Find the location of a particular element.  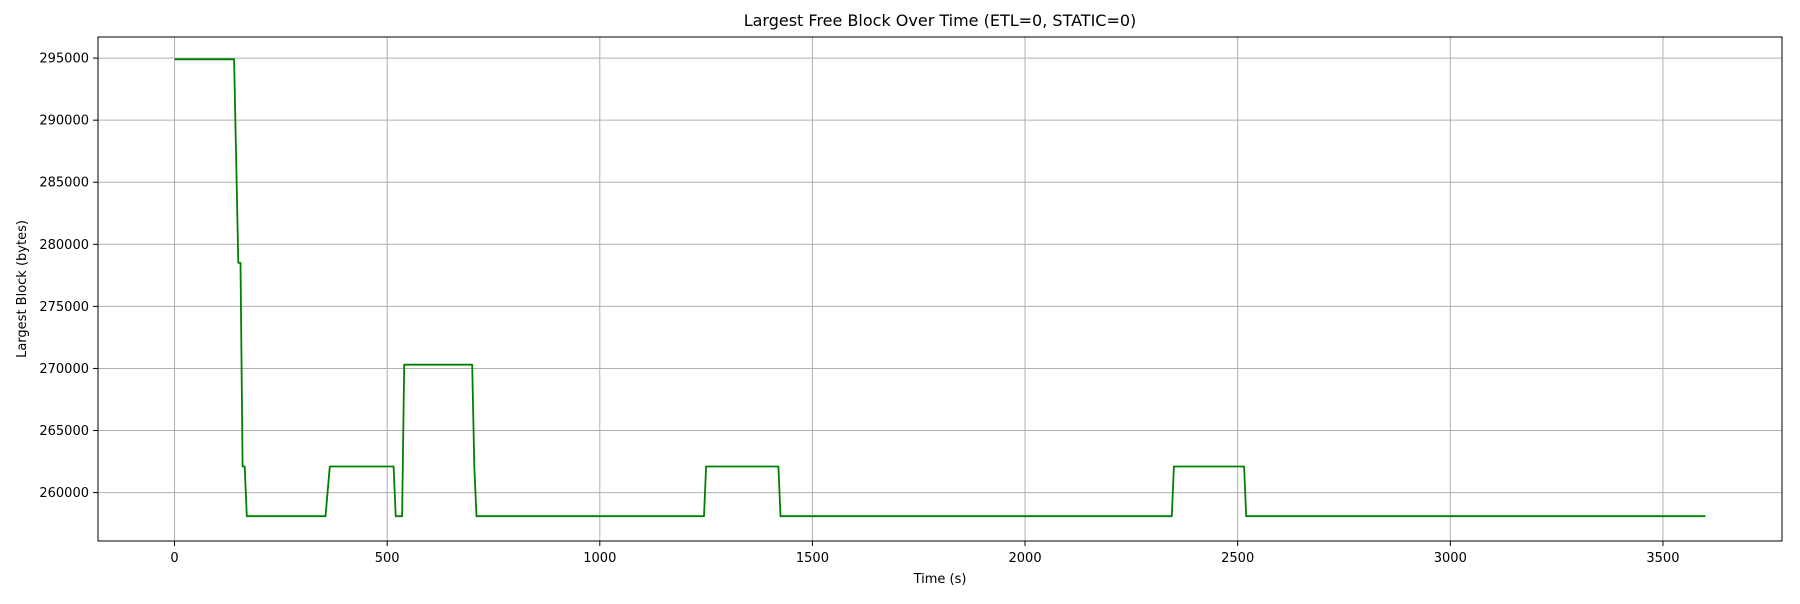

x-tick-label: 0 is located at coordinates (174, 558).